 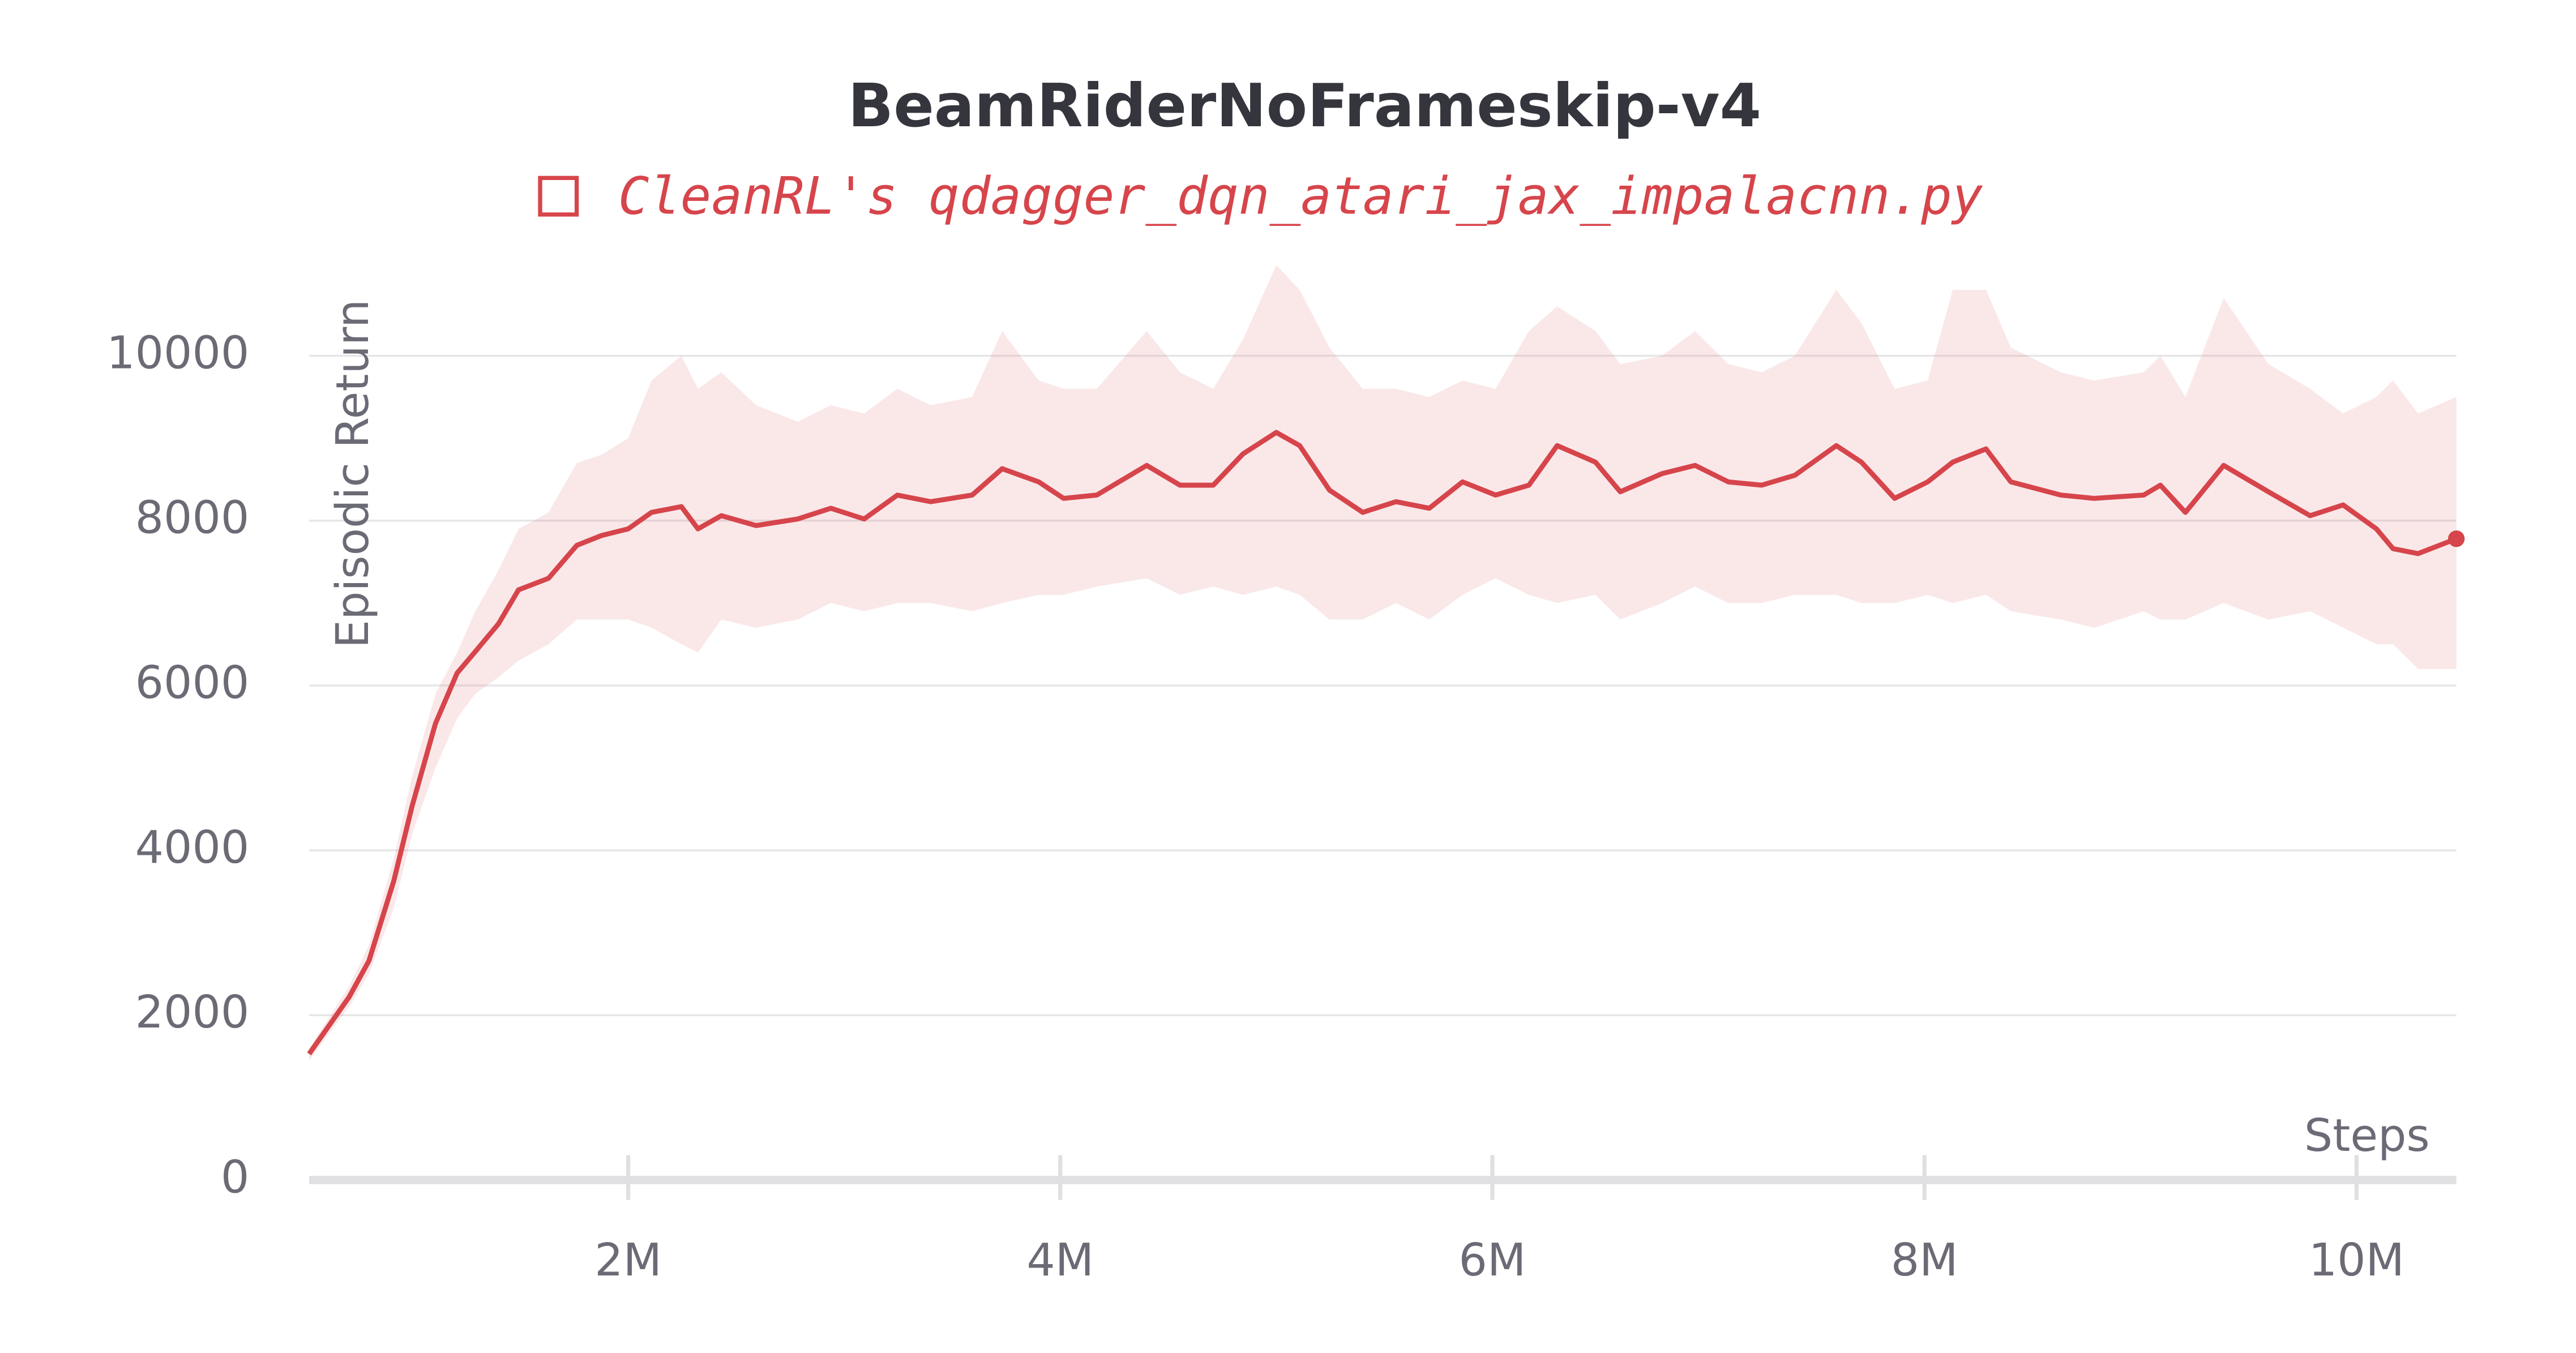 What do you see at coordinates (192, 847) in the screenshot?
I see `y-tick-label: 4000` at bounding box center [192, 847].